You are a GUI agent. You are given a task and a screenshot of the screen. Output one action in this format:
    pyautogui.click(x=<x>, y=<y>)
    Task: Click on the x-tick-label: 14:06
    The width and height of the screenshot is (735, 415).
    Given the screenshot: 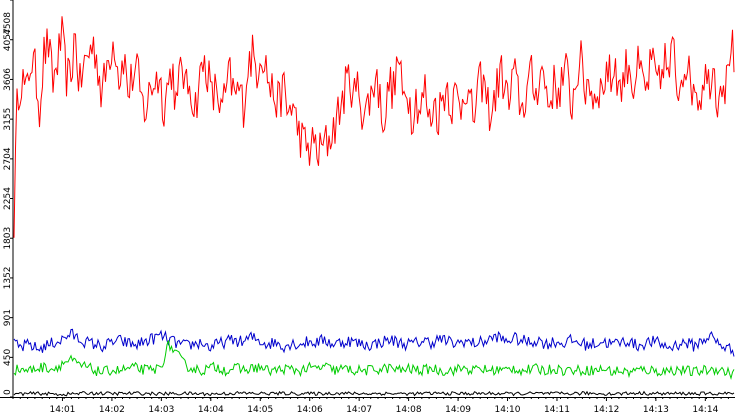 What is the action you would take?
    pyautogui.click(x=310, y=410)
    